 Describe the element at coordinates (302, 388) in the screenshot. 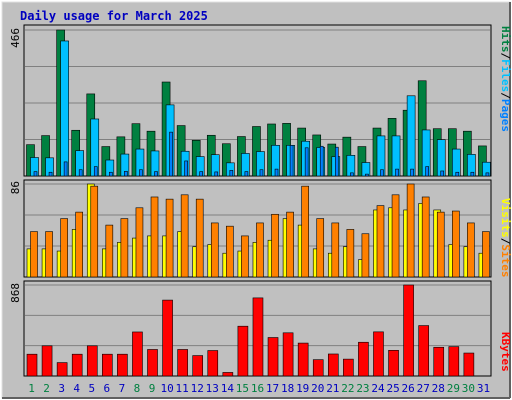

I see `day-label: 19` at that location.